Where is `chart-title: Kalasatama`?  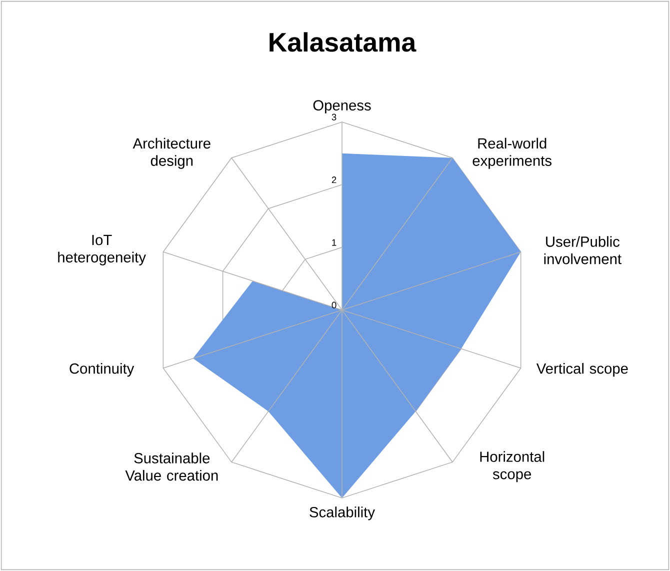 chart-title: Kalasatama is located at coordinates (343, 42).